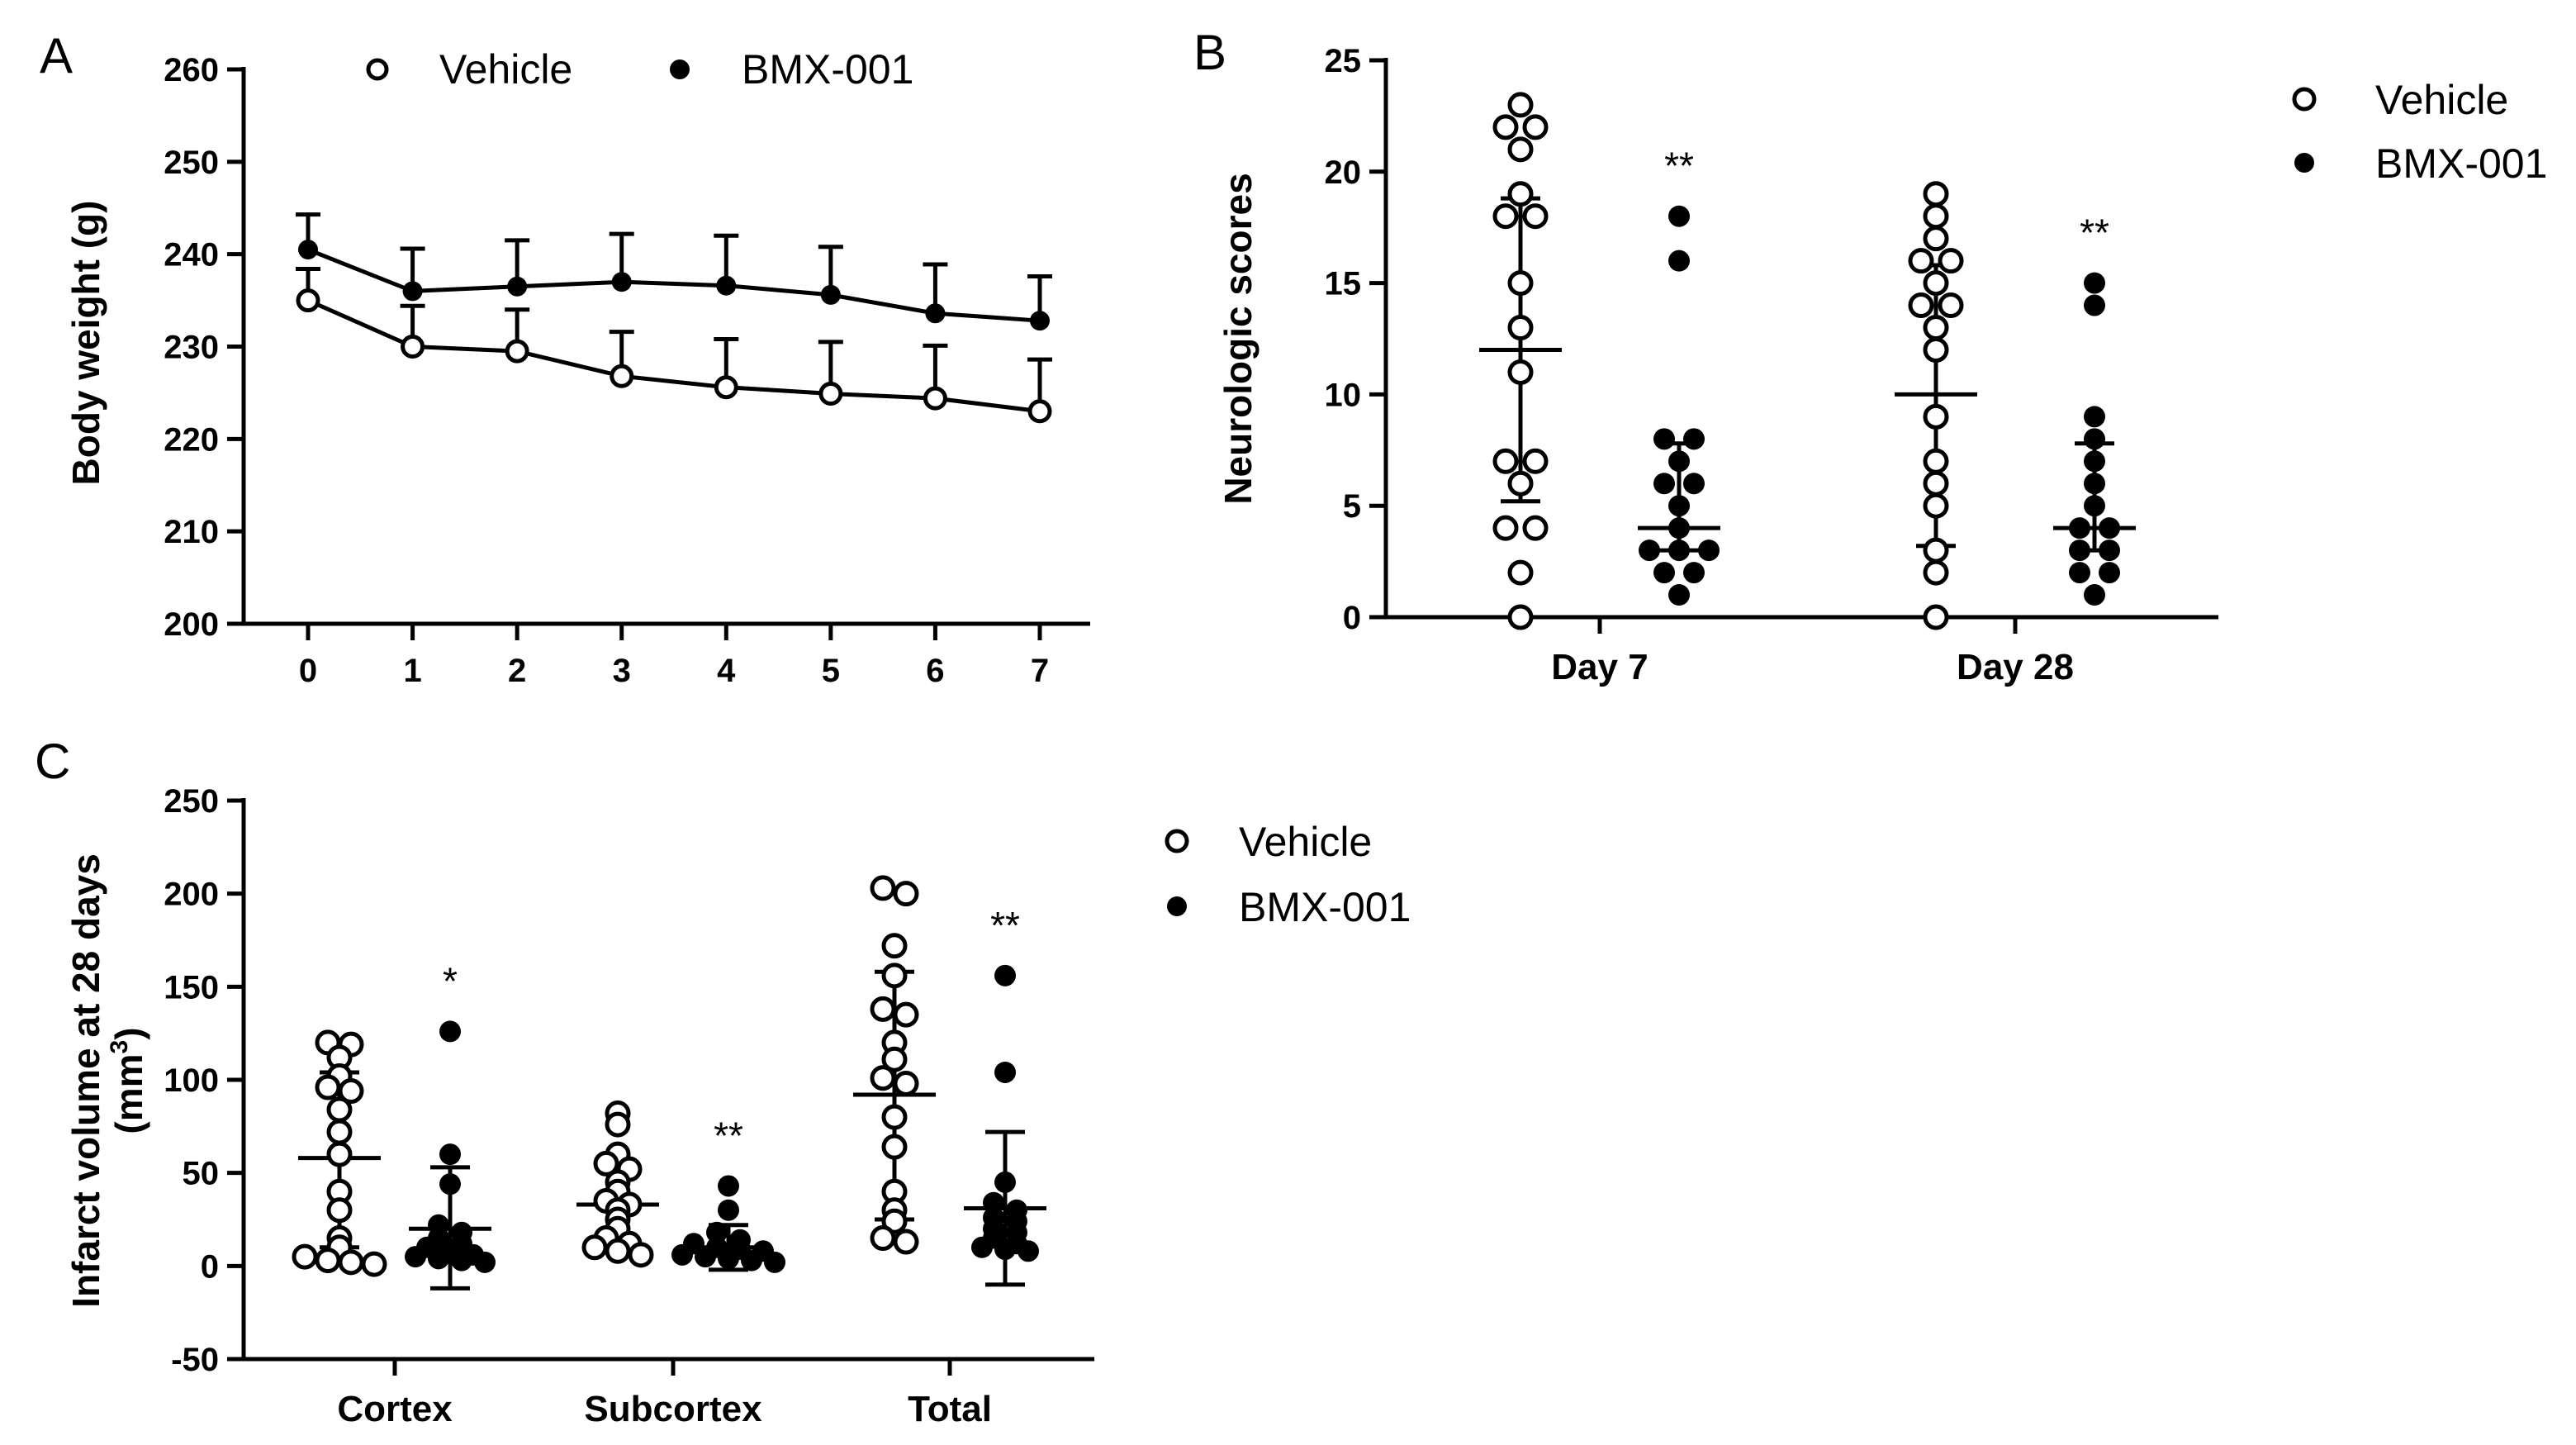  What do you see at coordinates (1343, 284) in the screenshot?
I see `y-tick-label: 15` at bounding box center [1343, 284].